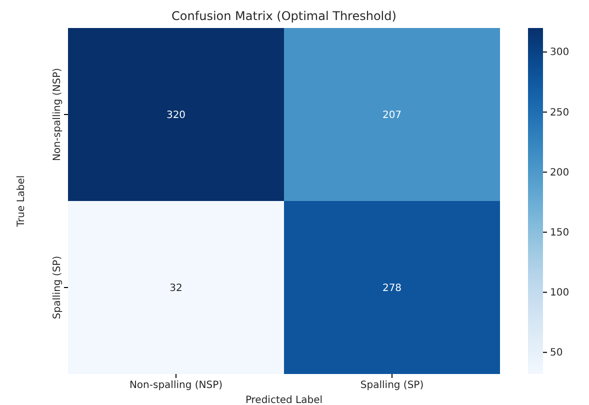 The width and height of the screenshot is (589, 405). Describe the element at coordinates (560, 293) in the screenshot. I see `color-bar-label: 100` at that location.